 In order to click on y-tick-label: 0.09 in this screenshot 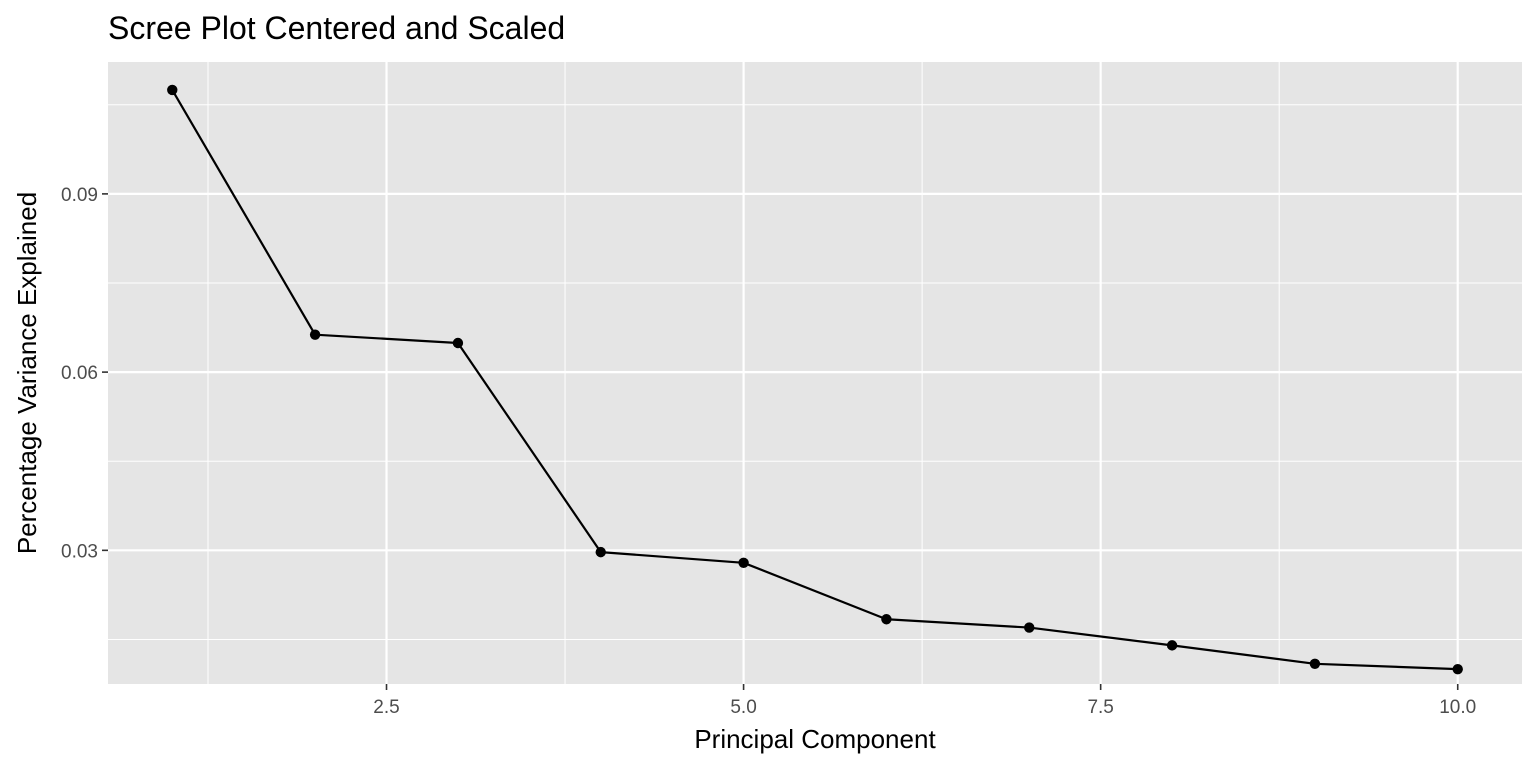, I will do `click(79, 195)`.